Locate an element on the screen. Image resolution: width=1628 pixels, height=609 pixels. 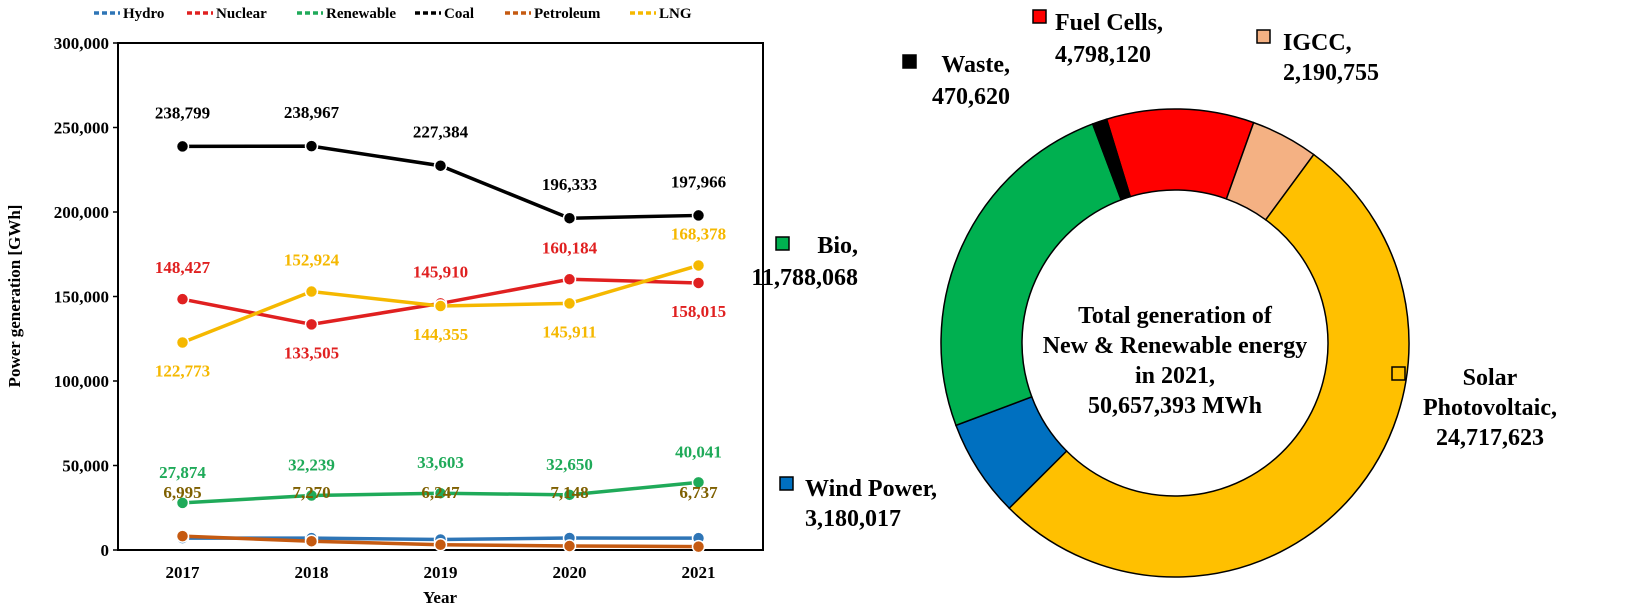
x-axis-ticks: 2017 2018 2019 2020 2021 is located at coordinates (441, 572).